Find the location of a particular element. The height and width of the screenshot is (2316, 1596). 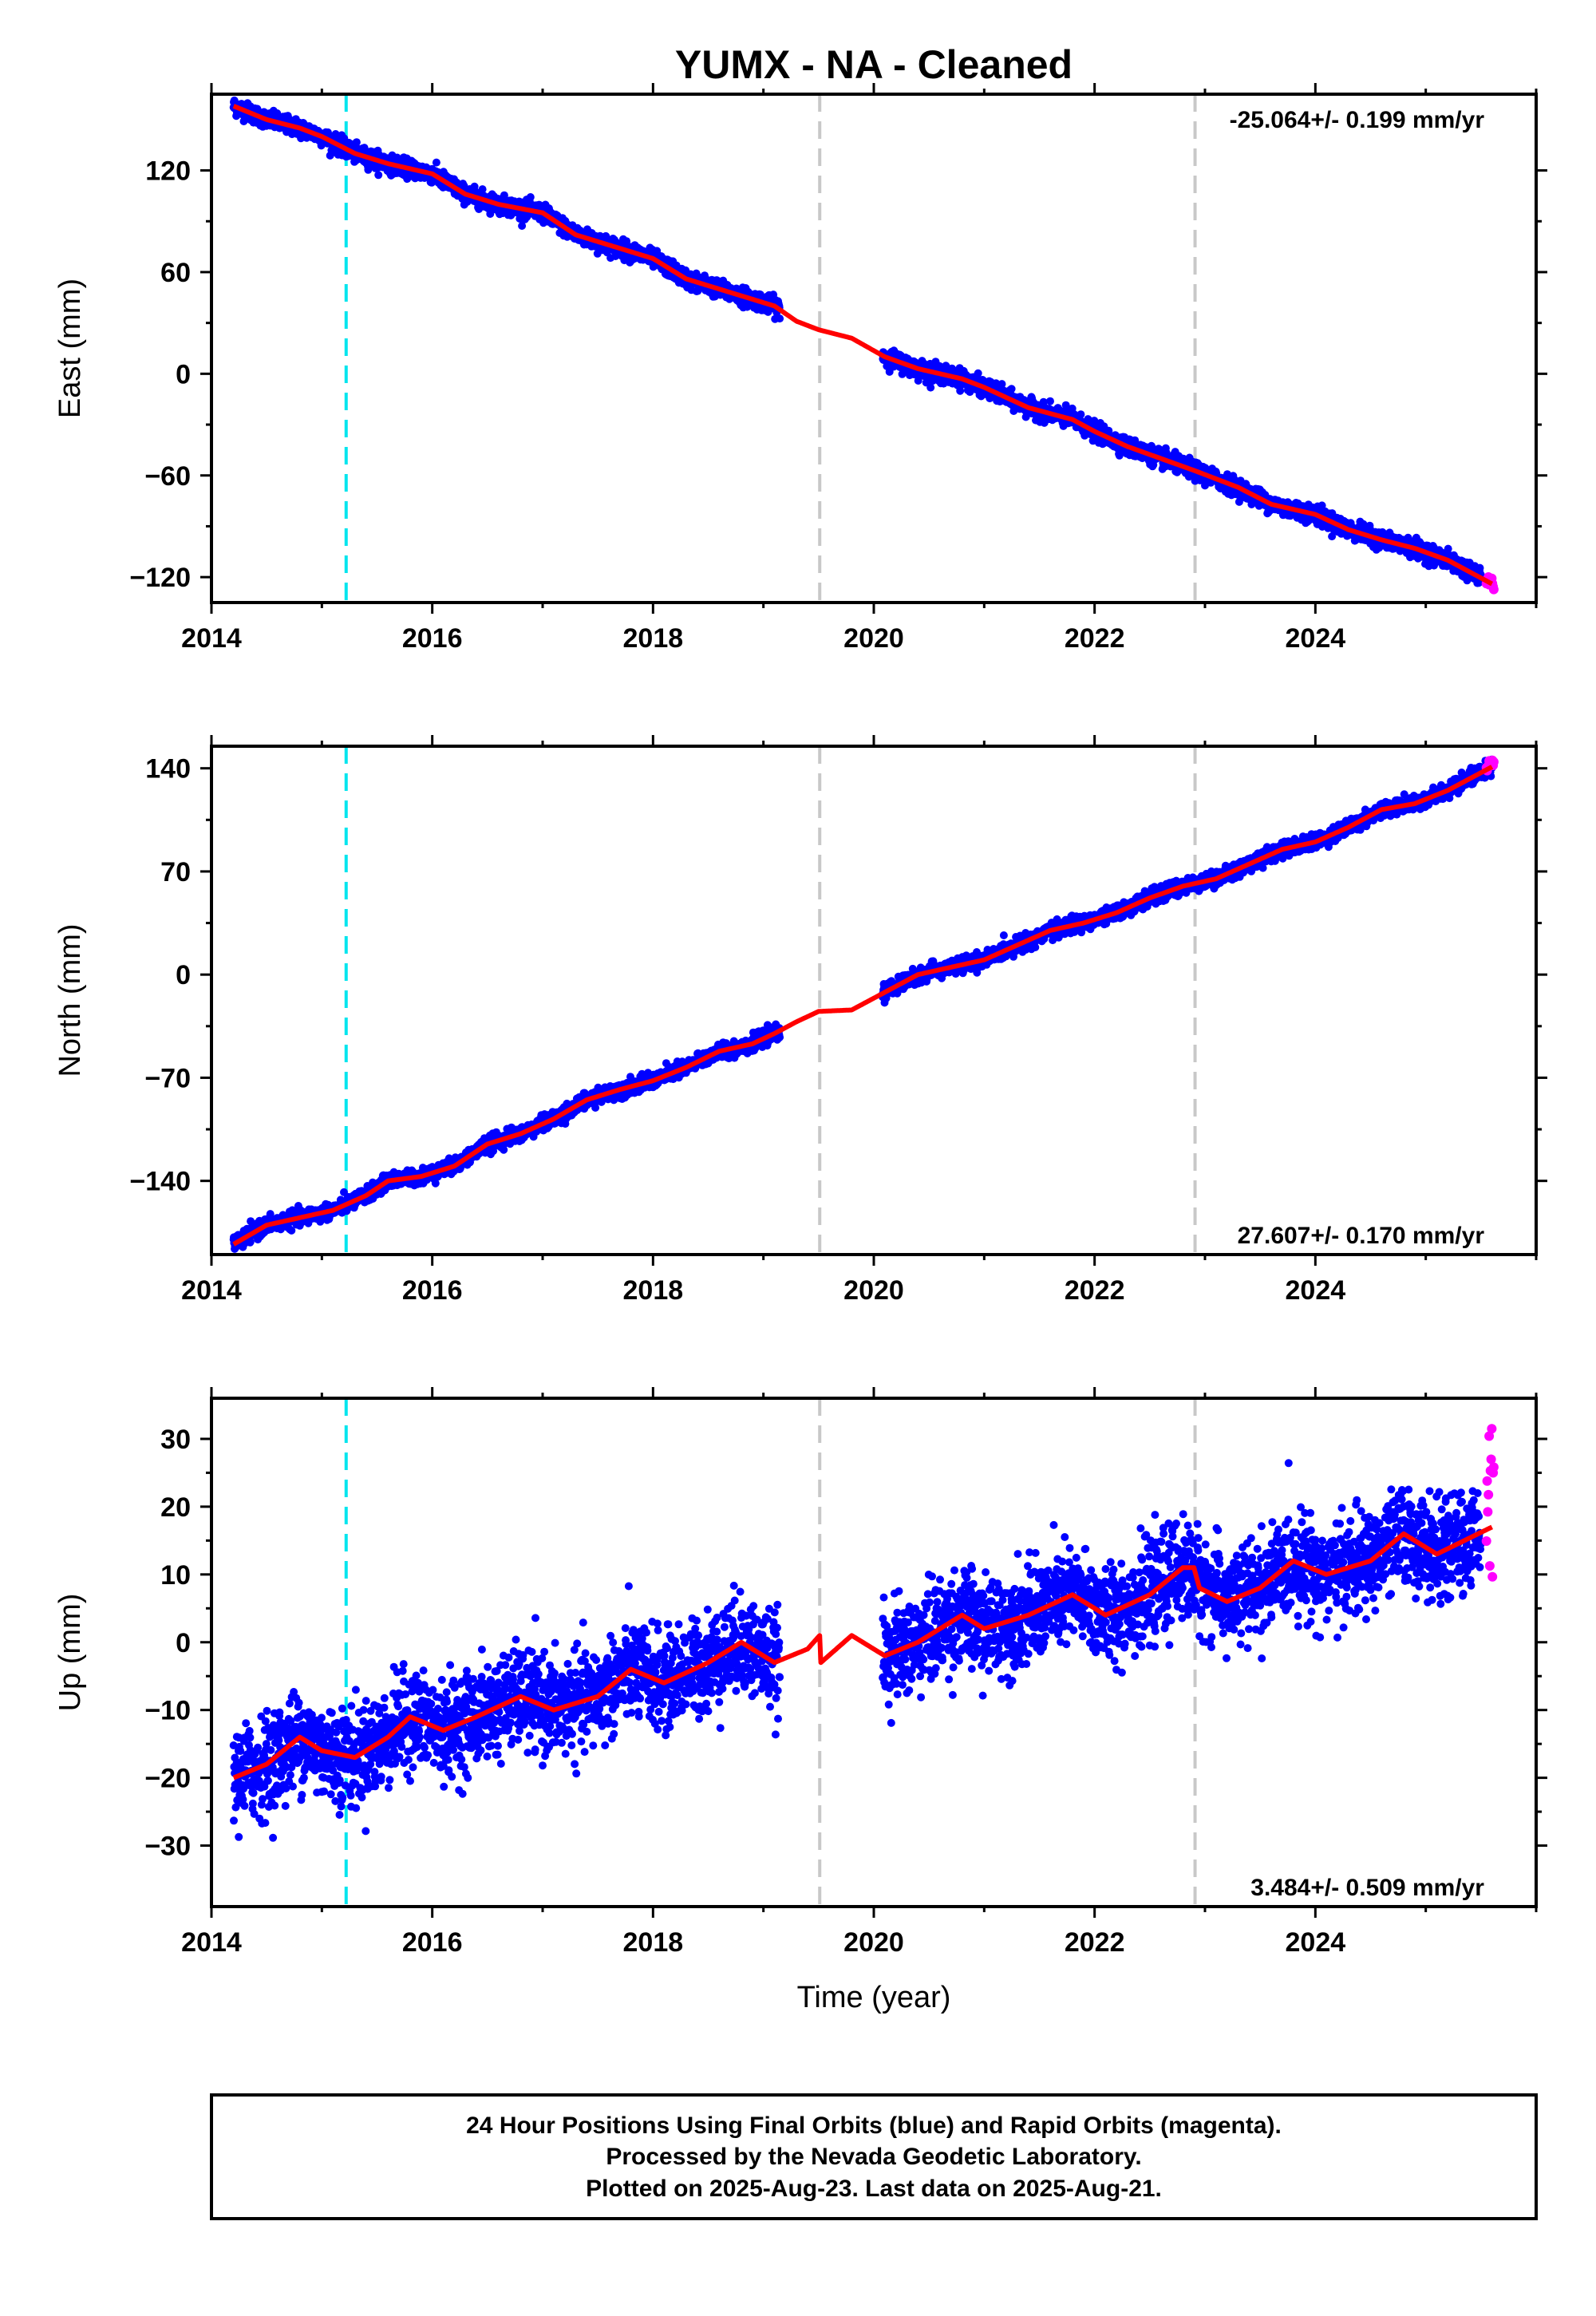

figure-title: YUMX - NA - Cleaned is located at coordinates (874, 64).